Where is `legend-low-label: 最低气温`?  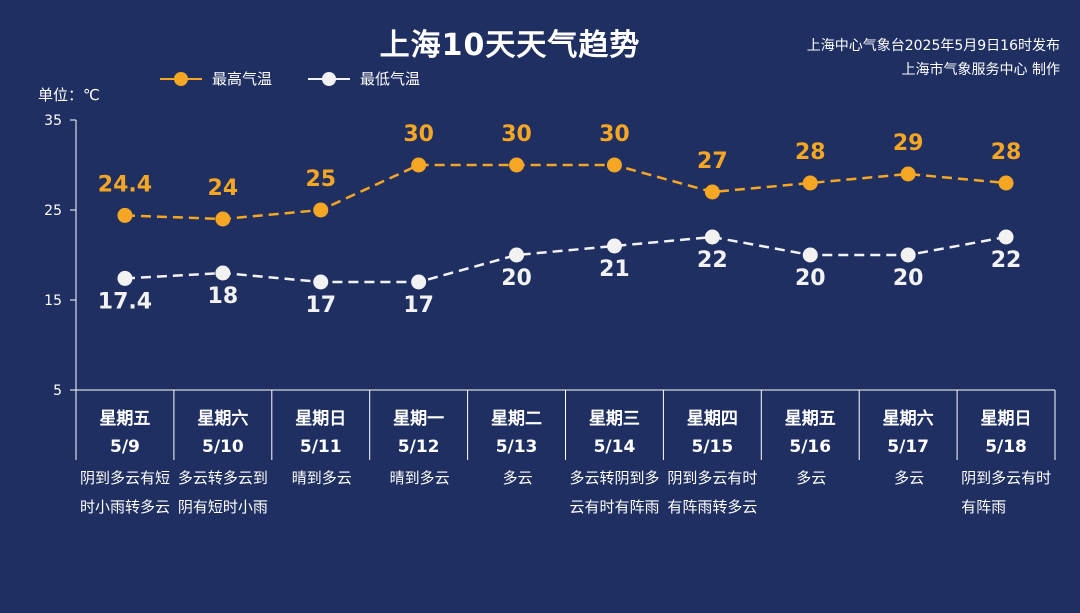 legend-low-label: 最低气温 is located at coordinates (390, 79).